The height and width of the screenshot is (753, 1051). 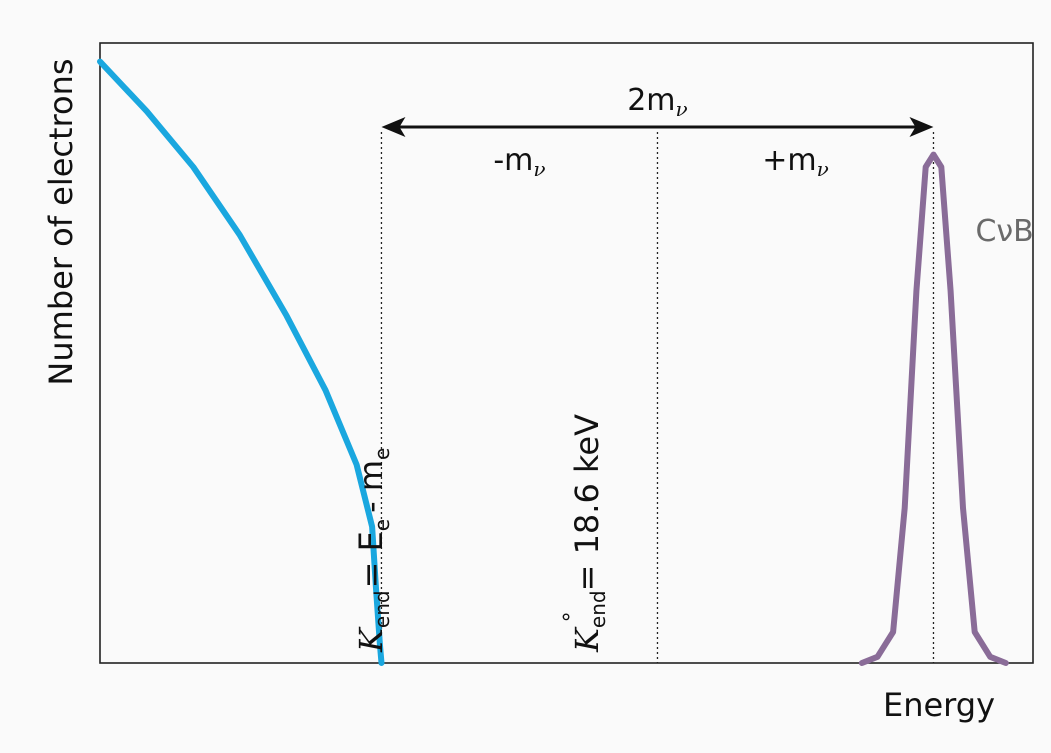 I want to click on plus-label-main: +m, so click(x=789, y=160).